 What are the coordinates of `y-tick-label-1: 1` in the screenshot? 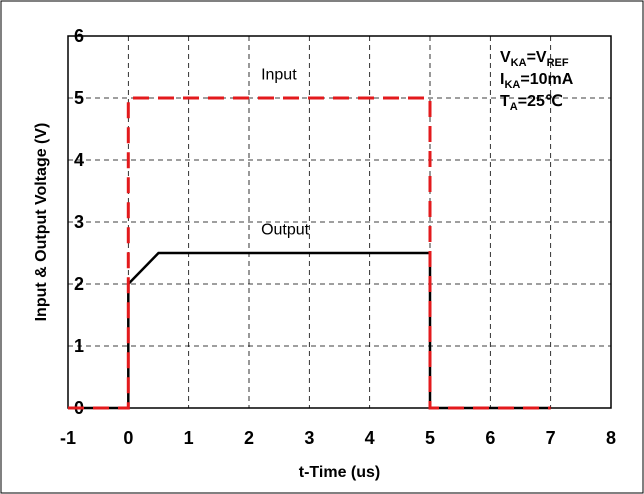 It's located at (79, 346).